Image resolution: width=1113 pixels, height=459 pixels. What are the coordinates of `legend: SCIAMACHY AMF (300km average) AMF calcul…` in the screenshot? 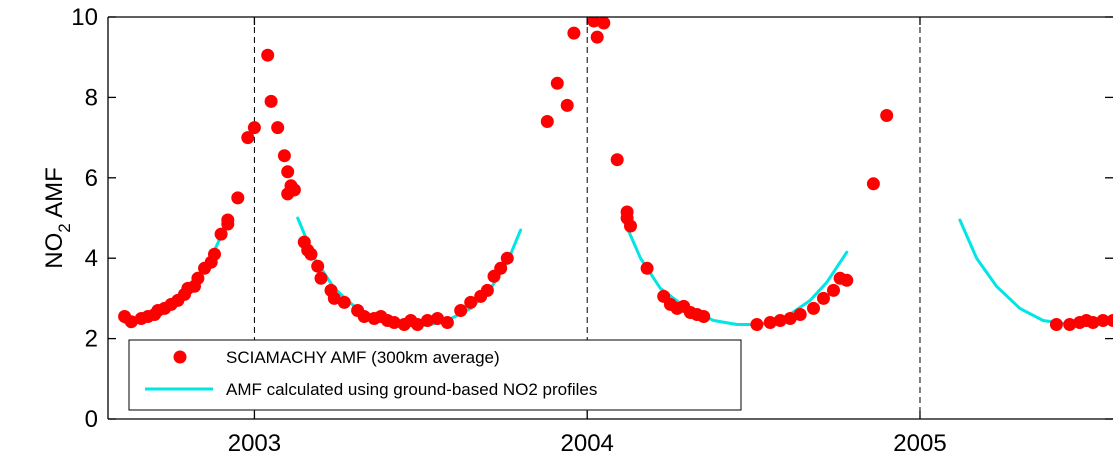 It's located at (435, 375).